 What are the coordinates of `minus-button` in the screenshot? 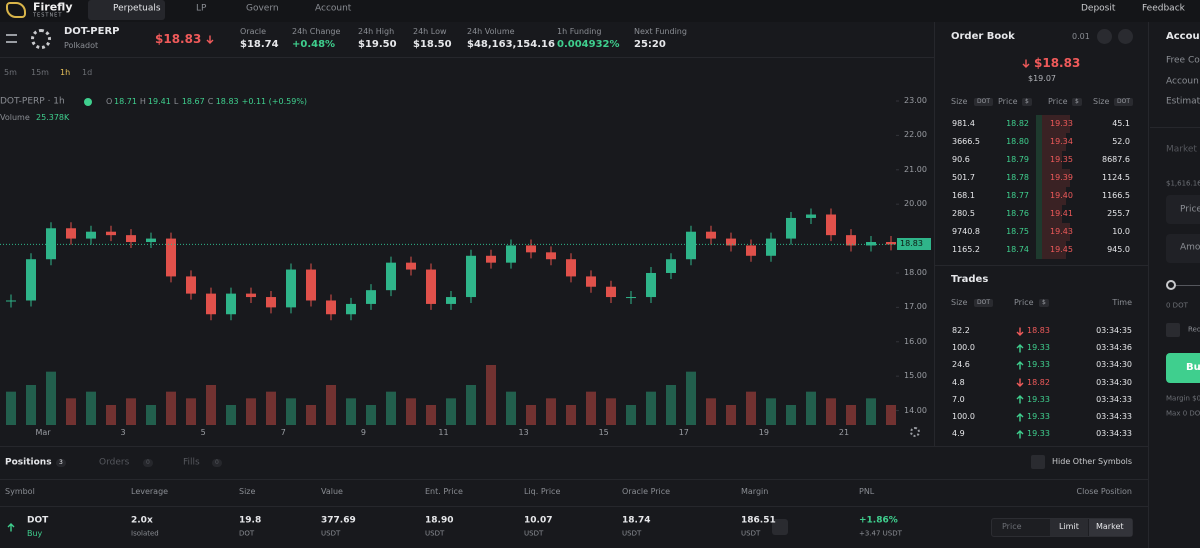 It's located at (1125, 36).